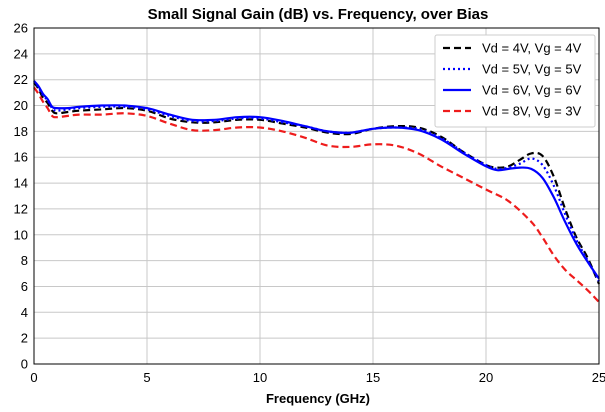 The height and width of the screenshot is (412, 605). I want to click on y-tick-label: 20, so click(21, 105).